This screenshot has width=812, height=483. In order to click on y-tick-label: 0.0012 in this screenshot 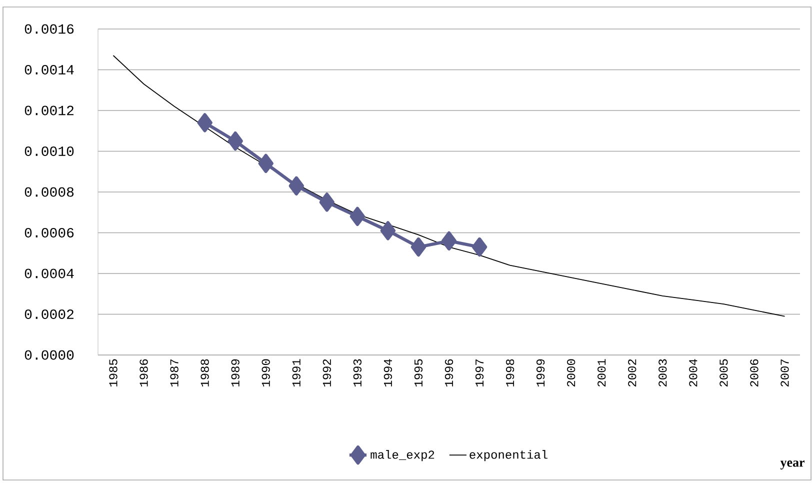, I will do `click(49, 111)`.